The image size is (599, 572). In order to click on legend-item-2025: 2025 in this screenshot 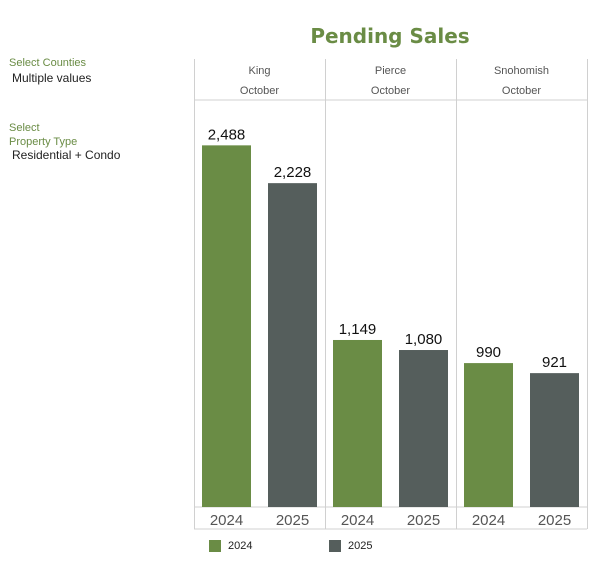, I will do `click(350, 546)`.